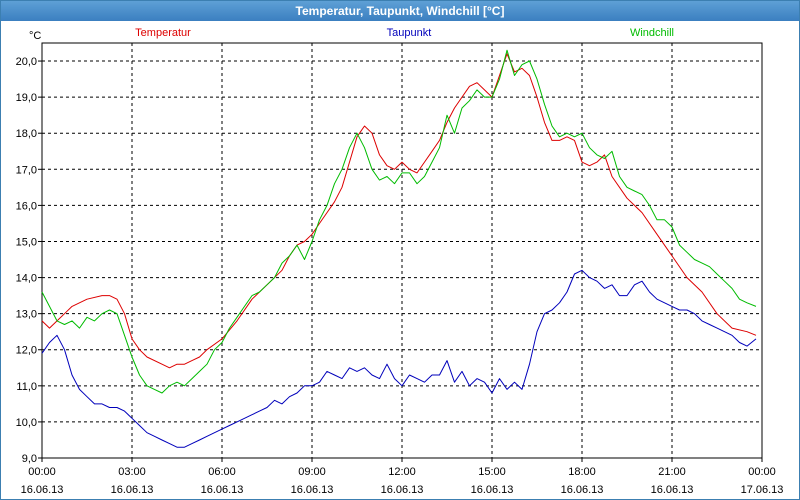 The height and width of the screenshot is (500, 800). Describe the element at coordinates (35, 36) in the screenshot. I see `y-axis-label: °C` at that location.